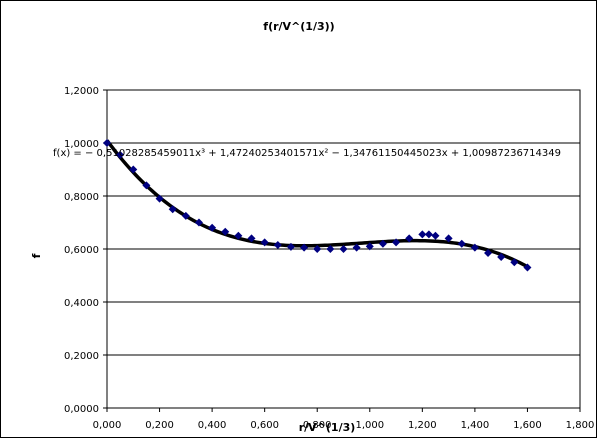 This screenshot has width=598, height=439. Describe the element at coordinates (81, 197) in the screenshot. I see `y-tick-label: 0,8000` at that location.